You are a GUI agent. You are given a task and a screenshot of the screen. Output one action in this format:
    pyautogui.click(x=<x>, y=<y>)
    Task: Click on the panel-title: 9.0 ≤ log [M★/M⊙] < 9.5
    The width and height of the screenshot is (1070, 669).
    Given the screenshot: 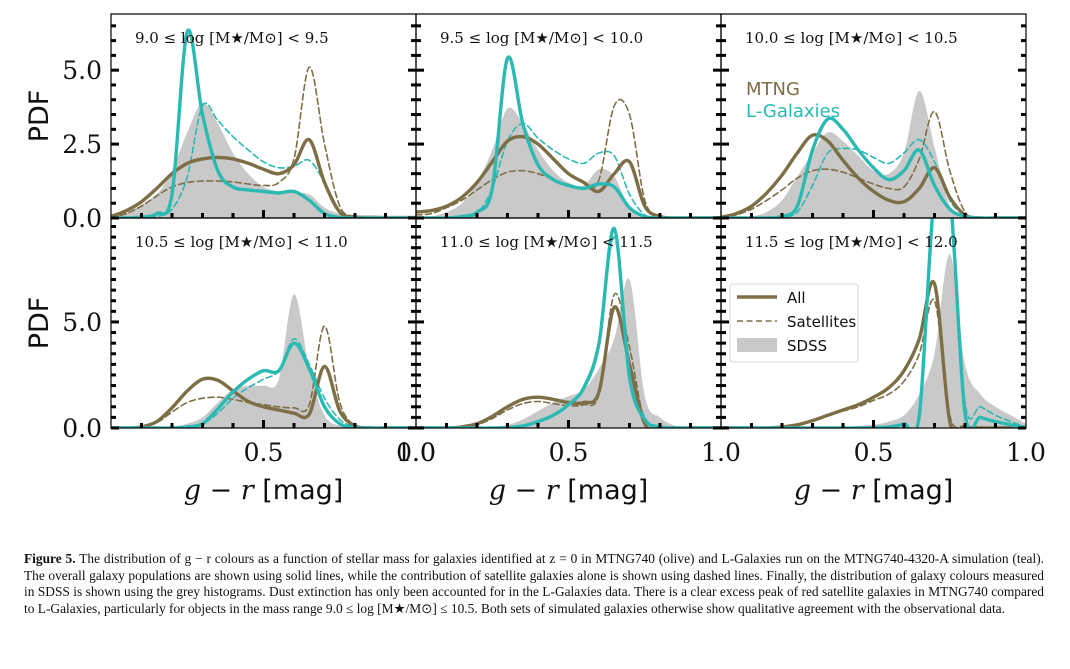 What is the action you would take?
    pyautogui.click(x=232, y=38)
    